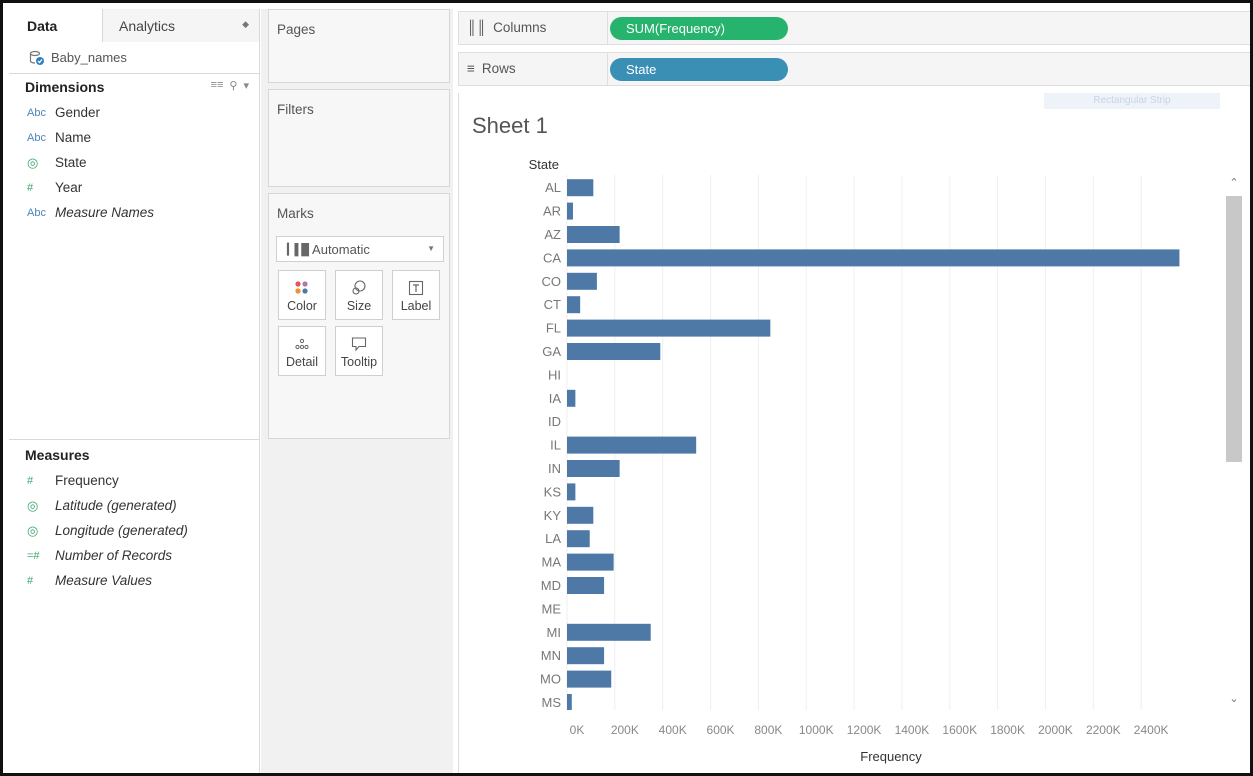  What do you see at coordinates (134, 455) in the screenshot?
I see `measures-heading: Measures` at bounding box center [134, 455].